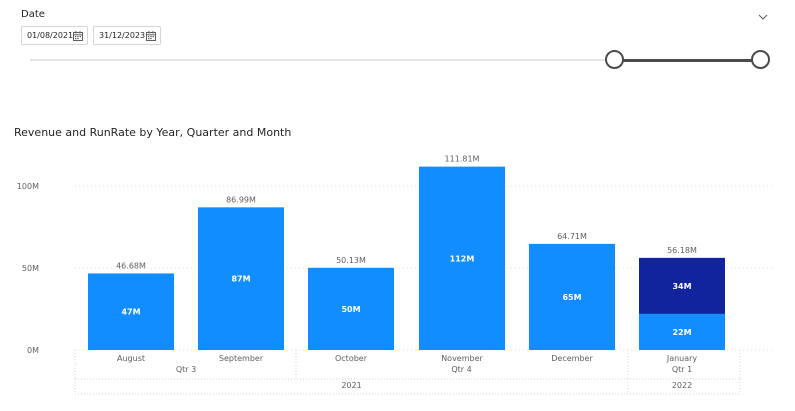 The width and height of the screenshot is (795, 411). I want to click on x-tick-label: November, so click(462, 358).